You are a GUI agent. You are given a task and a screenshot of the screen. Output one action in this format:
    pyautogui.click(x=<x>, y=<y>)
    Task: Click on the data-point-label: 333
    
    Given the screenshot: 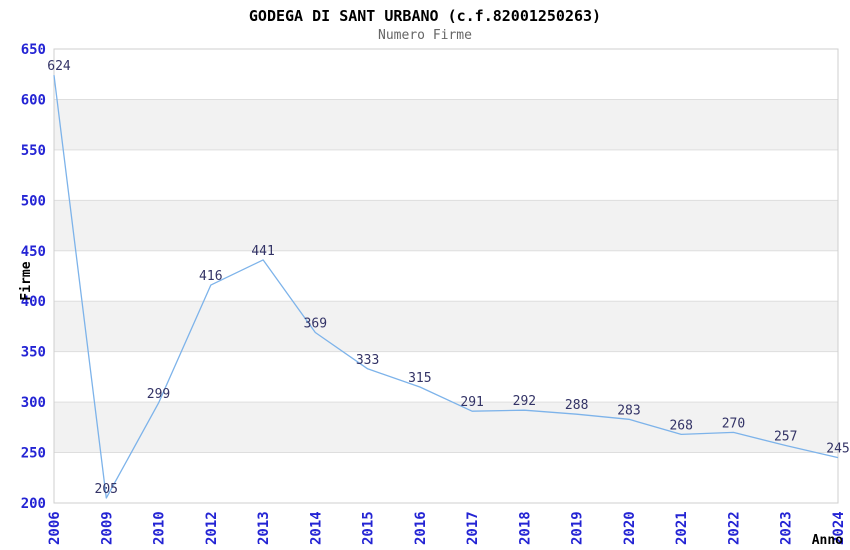 What is the action you would take?
    pyautogui.click(x=367, y=360)
    